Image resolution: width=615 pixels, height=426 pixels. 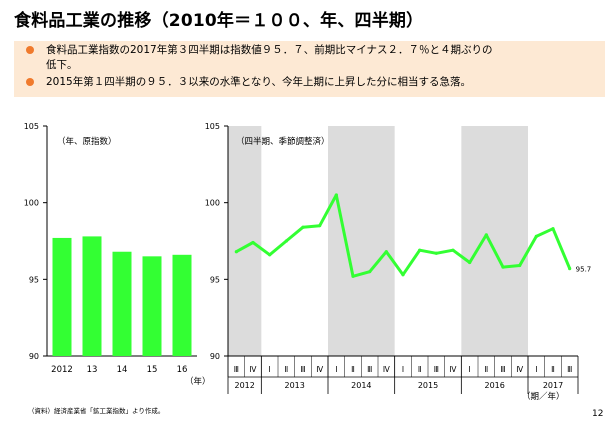 I want to click on year-label: 2016, so click(x=494, y=385).